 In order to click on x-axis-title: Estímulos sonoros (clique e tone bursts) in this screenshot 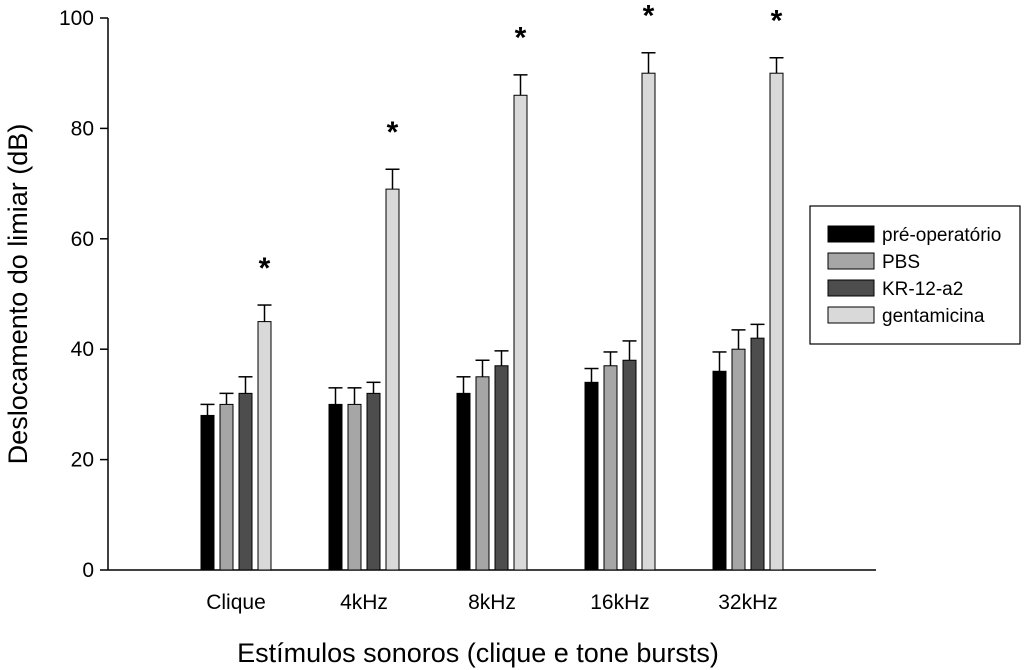, I will do `click(478, 653)`.